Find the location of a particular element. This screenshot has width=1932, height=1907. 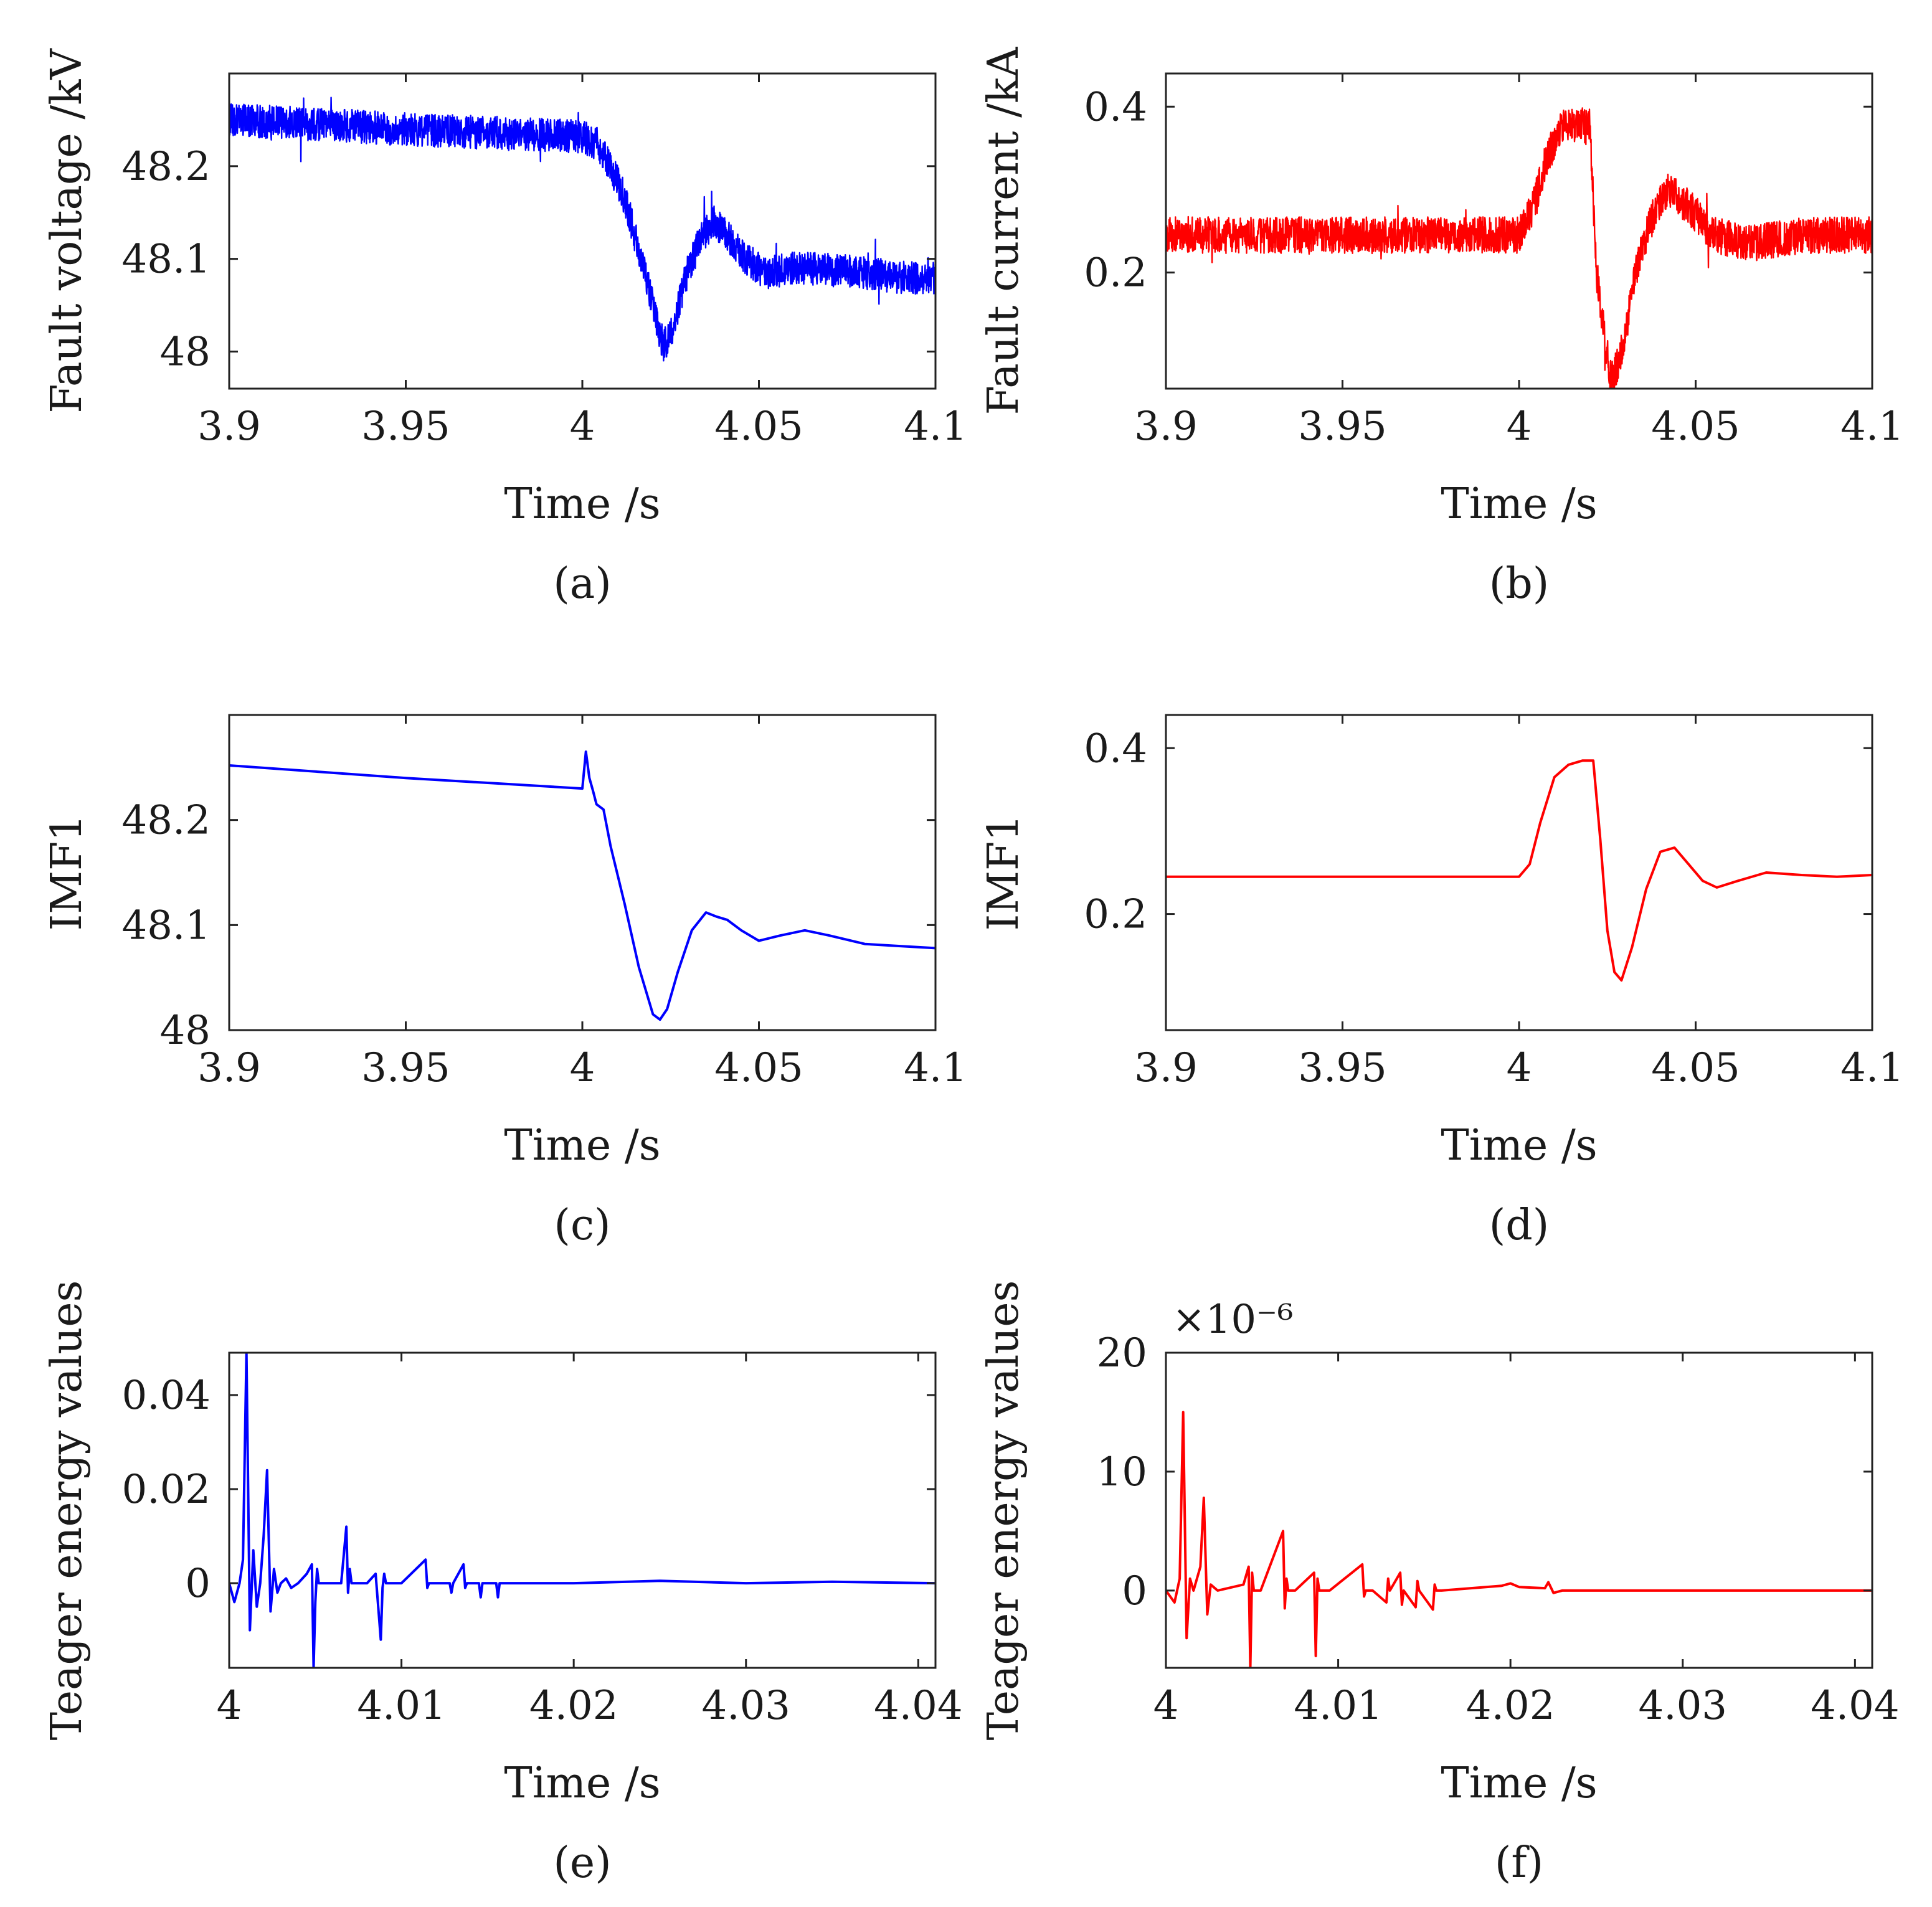

series-line-f is located at coordinates (1519, 1539).